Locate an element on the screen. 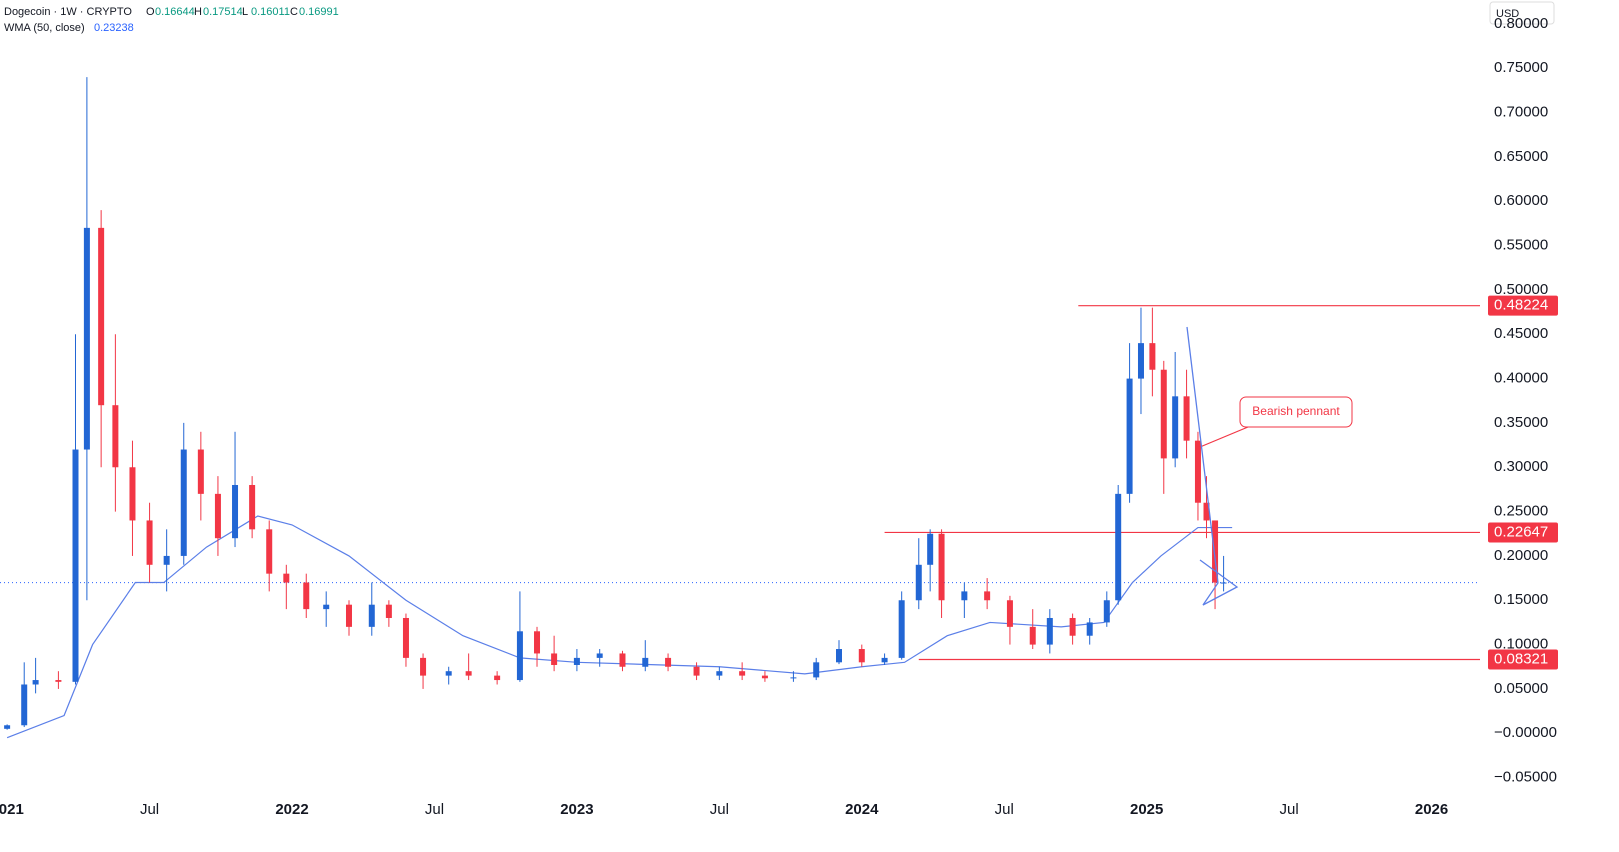 This screenshot has width=1619, height=852. annotation: Bearish pennant is located at coordinates (1296, 411).